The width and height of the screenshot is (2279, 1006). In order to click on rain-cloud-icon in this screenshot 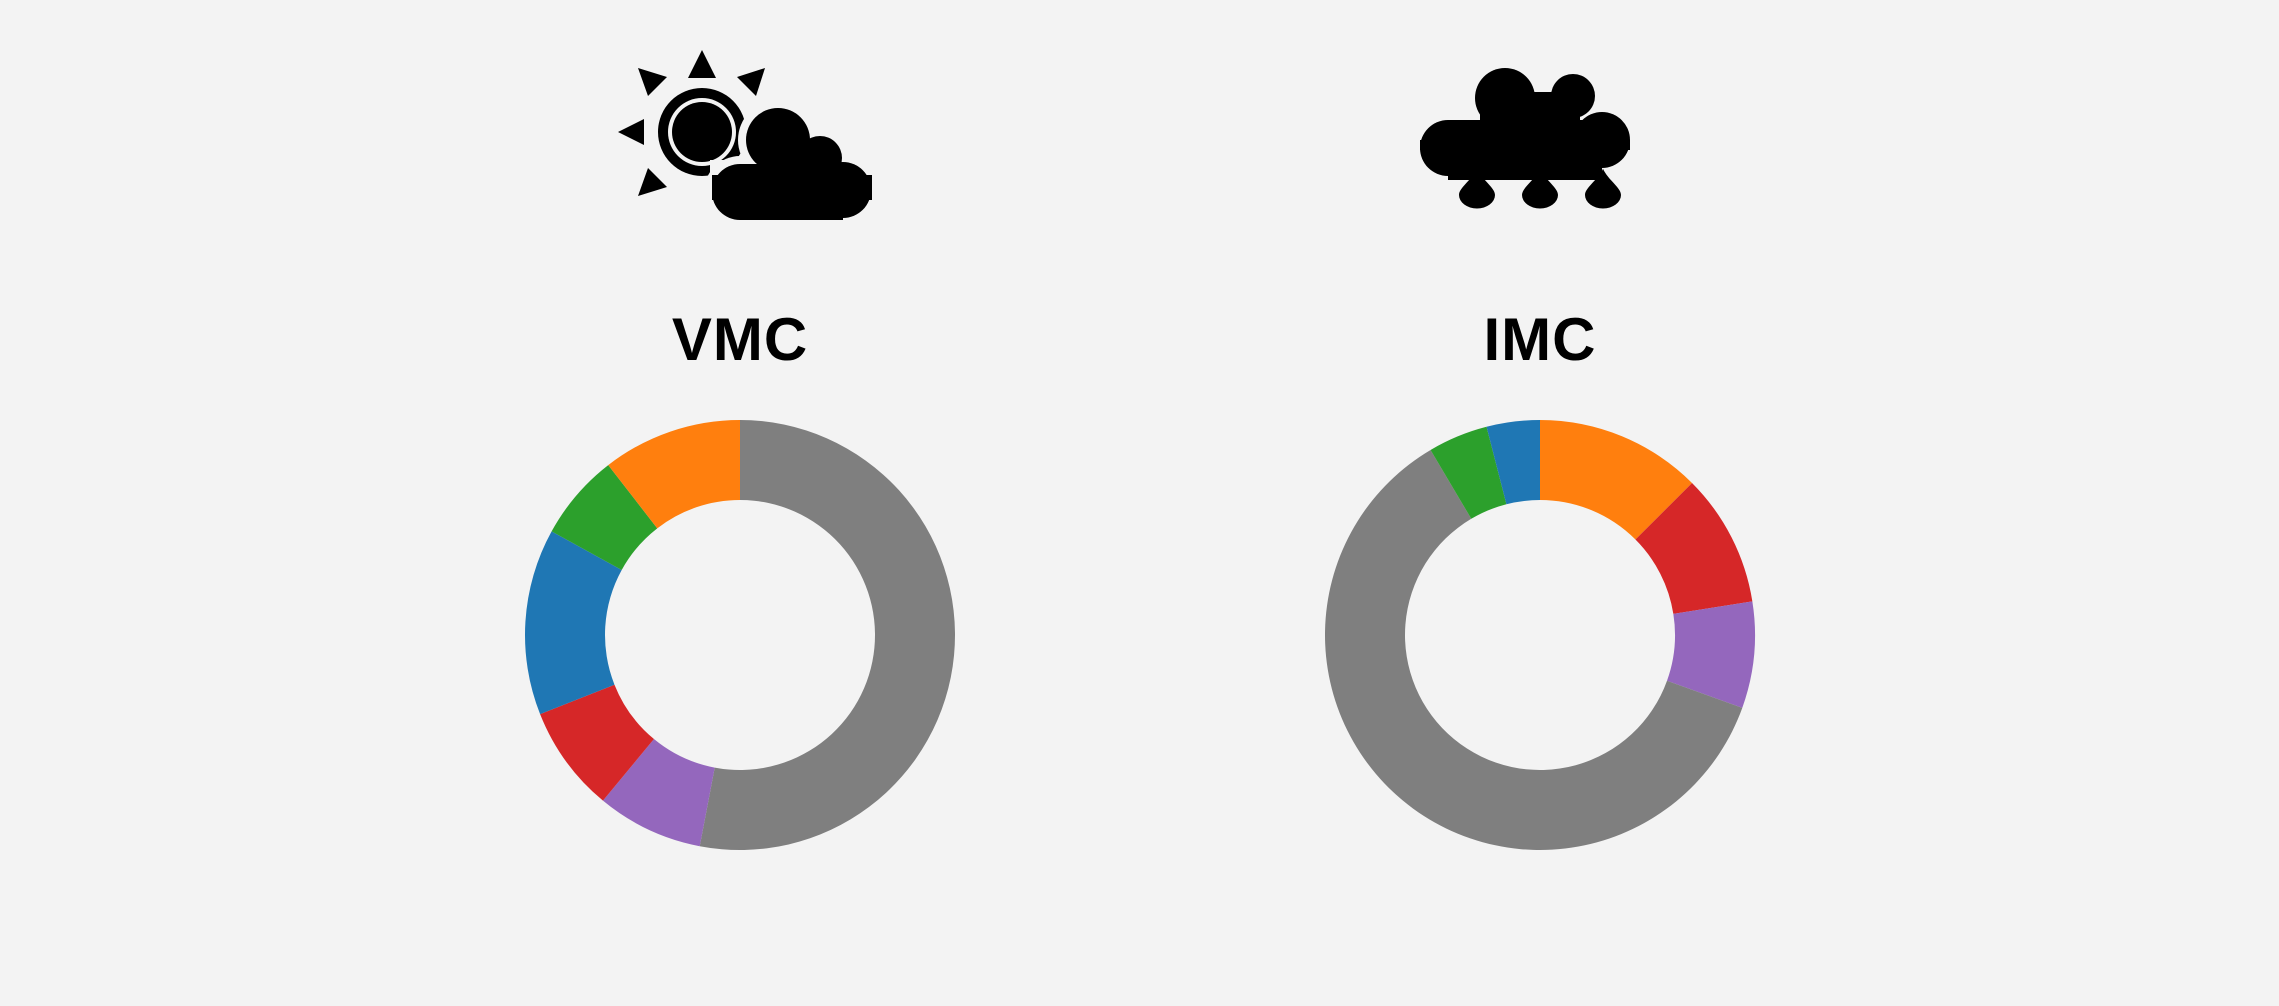, I will do `click(1525, 138)`.